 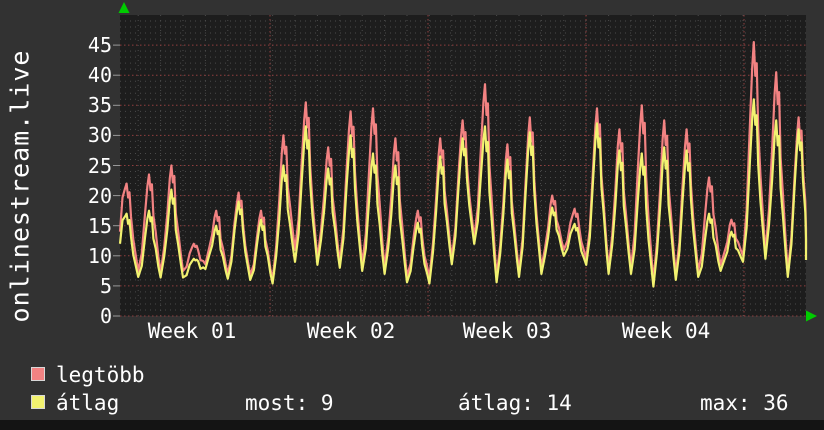 What do you see at coordinates (99, 195) in the screenshot?
I see `y-tick-label: 20` at bounding box center [99, 195].